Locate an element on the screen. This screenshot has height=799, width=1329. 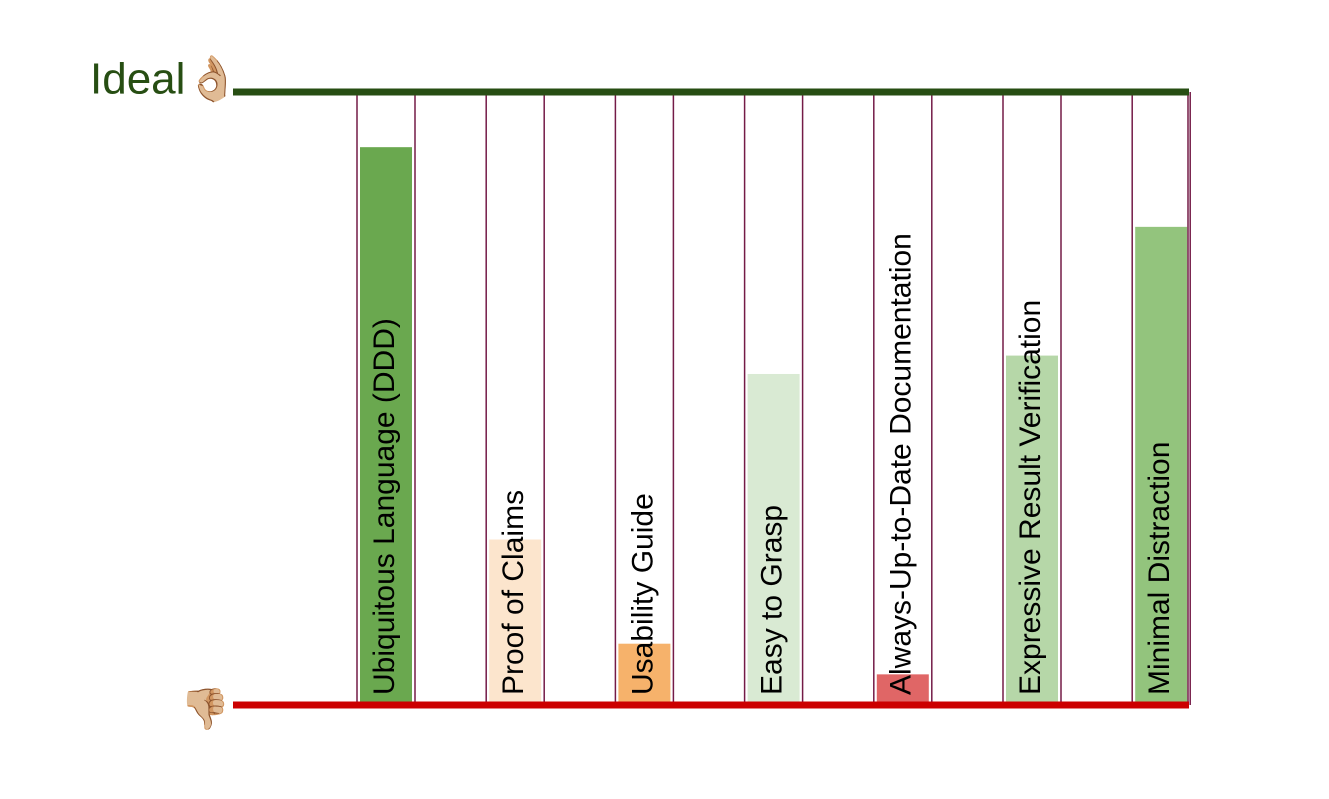
category-label: Minimal Distraction is located at coordinates (1159, 568).